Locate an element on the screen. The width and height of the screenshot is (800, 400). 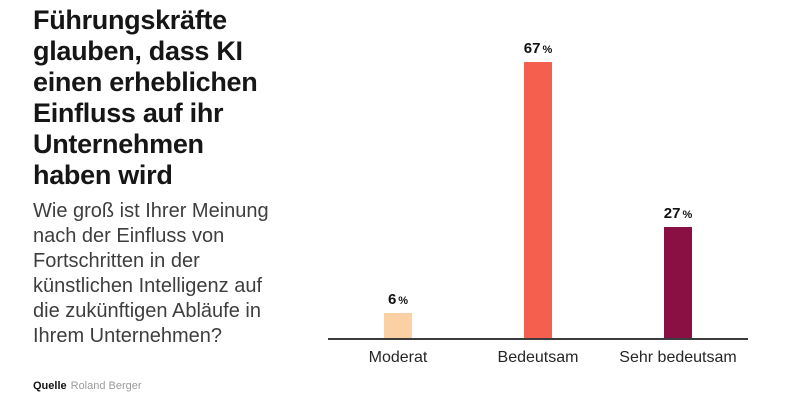
source-line: Quelle Roland Berger is located at coordinates (87, 386).